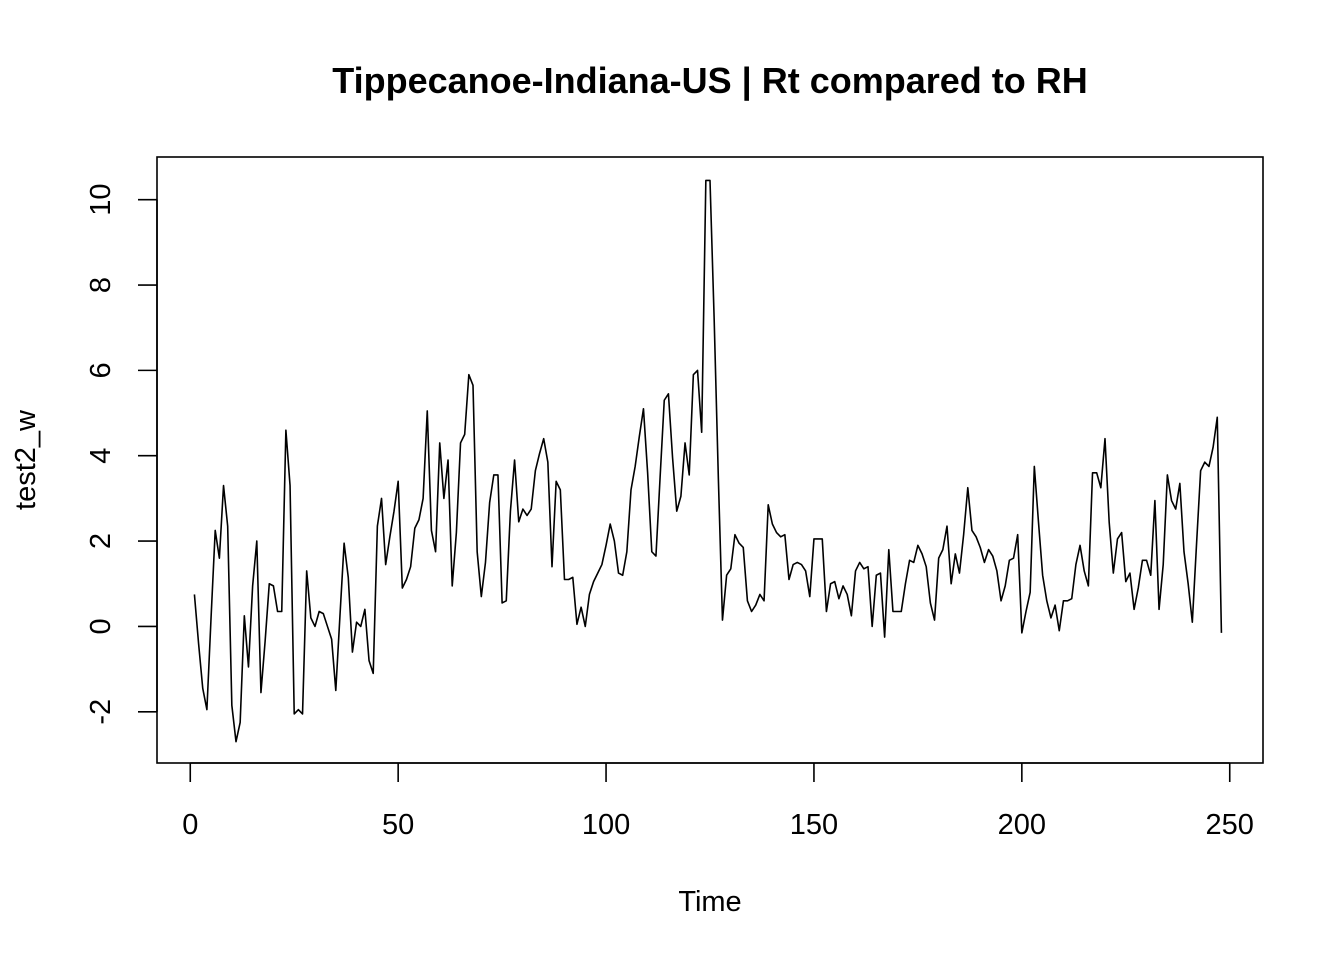 Image resolution: width=1344 pixels, height=960 pixels. Describe the element at coordinates (1022, 825) in the screenshot. I see `x-tick-label: 200` at that location.